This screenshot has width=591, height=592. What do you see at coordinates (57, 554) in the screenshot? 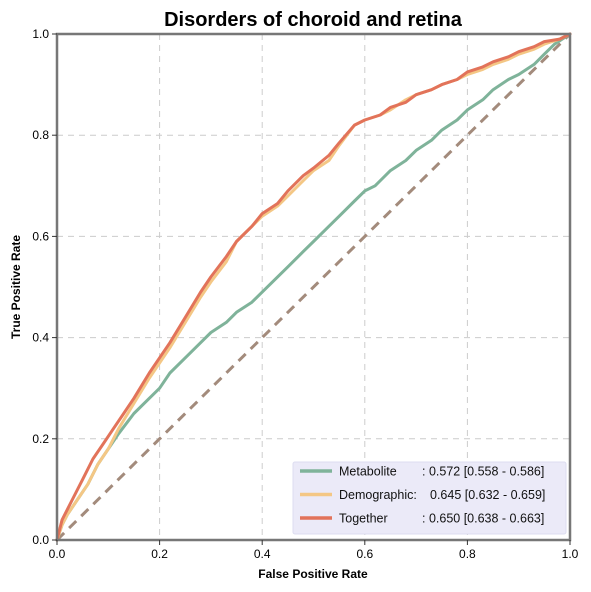
I see `x-tick-label: 0.0` at bounding box center [57, 554].